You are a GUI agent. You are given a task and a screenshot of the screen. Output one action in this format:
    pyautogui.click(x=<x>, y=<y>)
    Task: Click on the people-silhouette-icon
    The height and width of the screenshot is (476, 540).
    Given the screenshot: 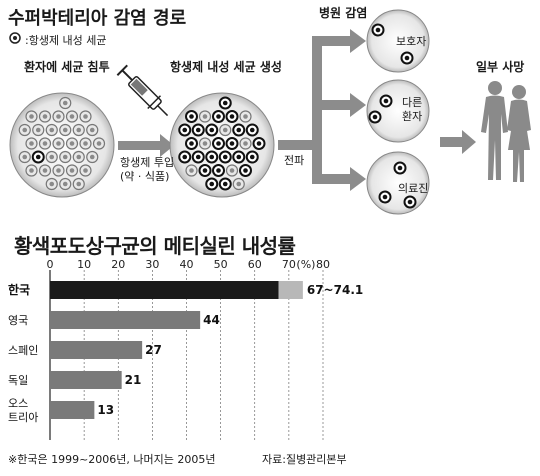 What is the action you would take?
    pyautogui.click(x=506, y=131)
    